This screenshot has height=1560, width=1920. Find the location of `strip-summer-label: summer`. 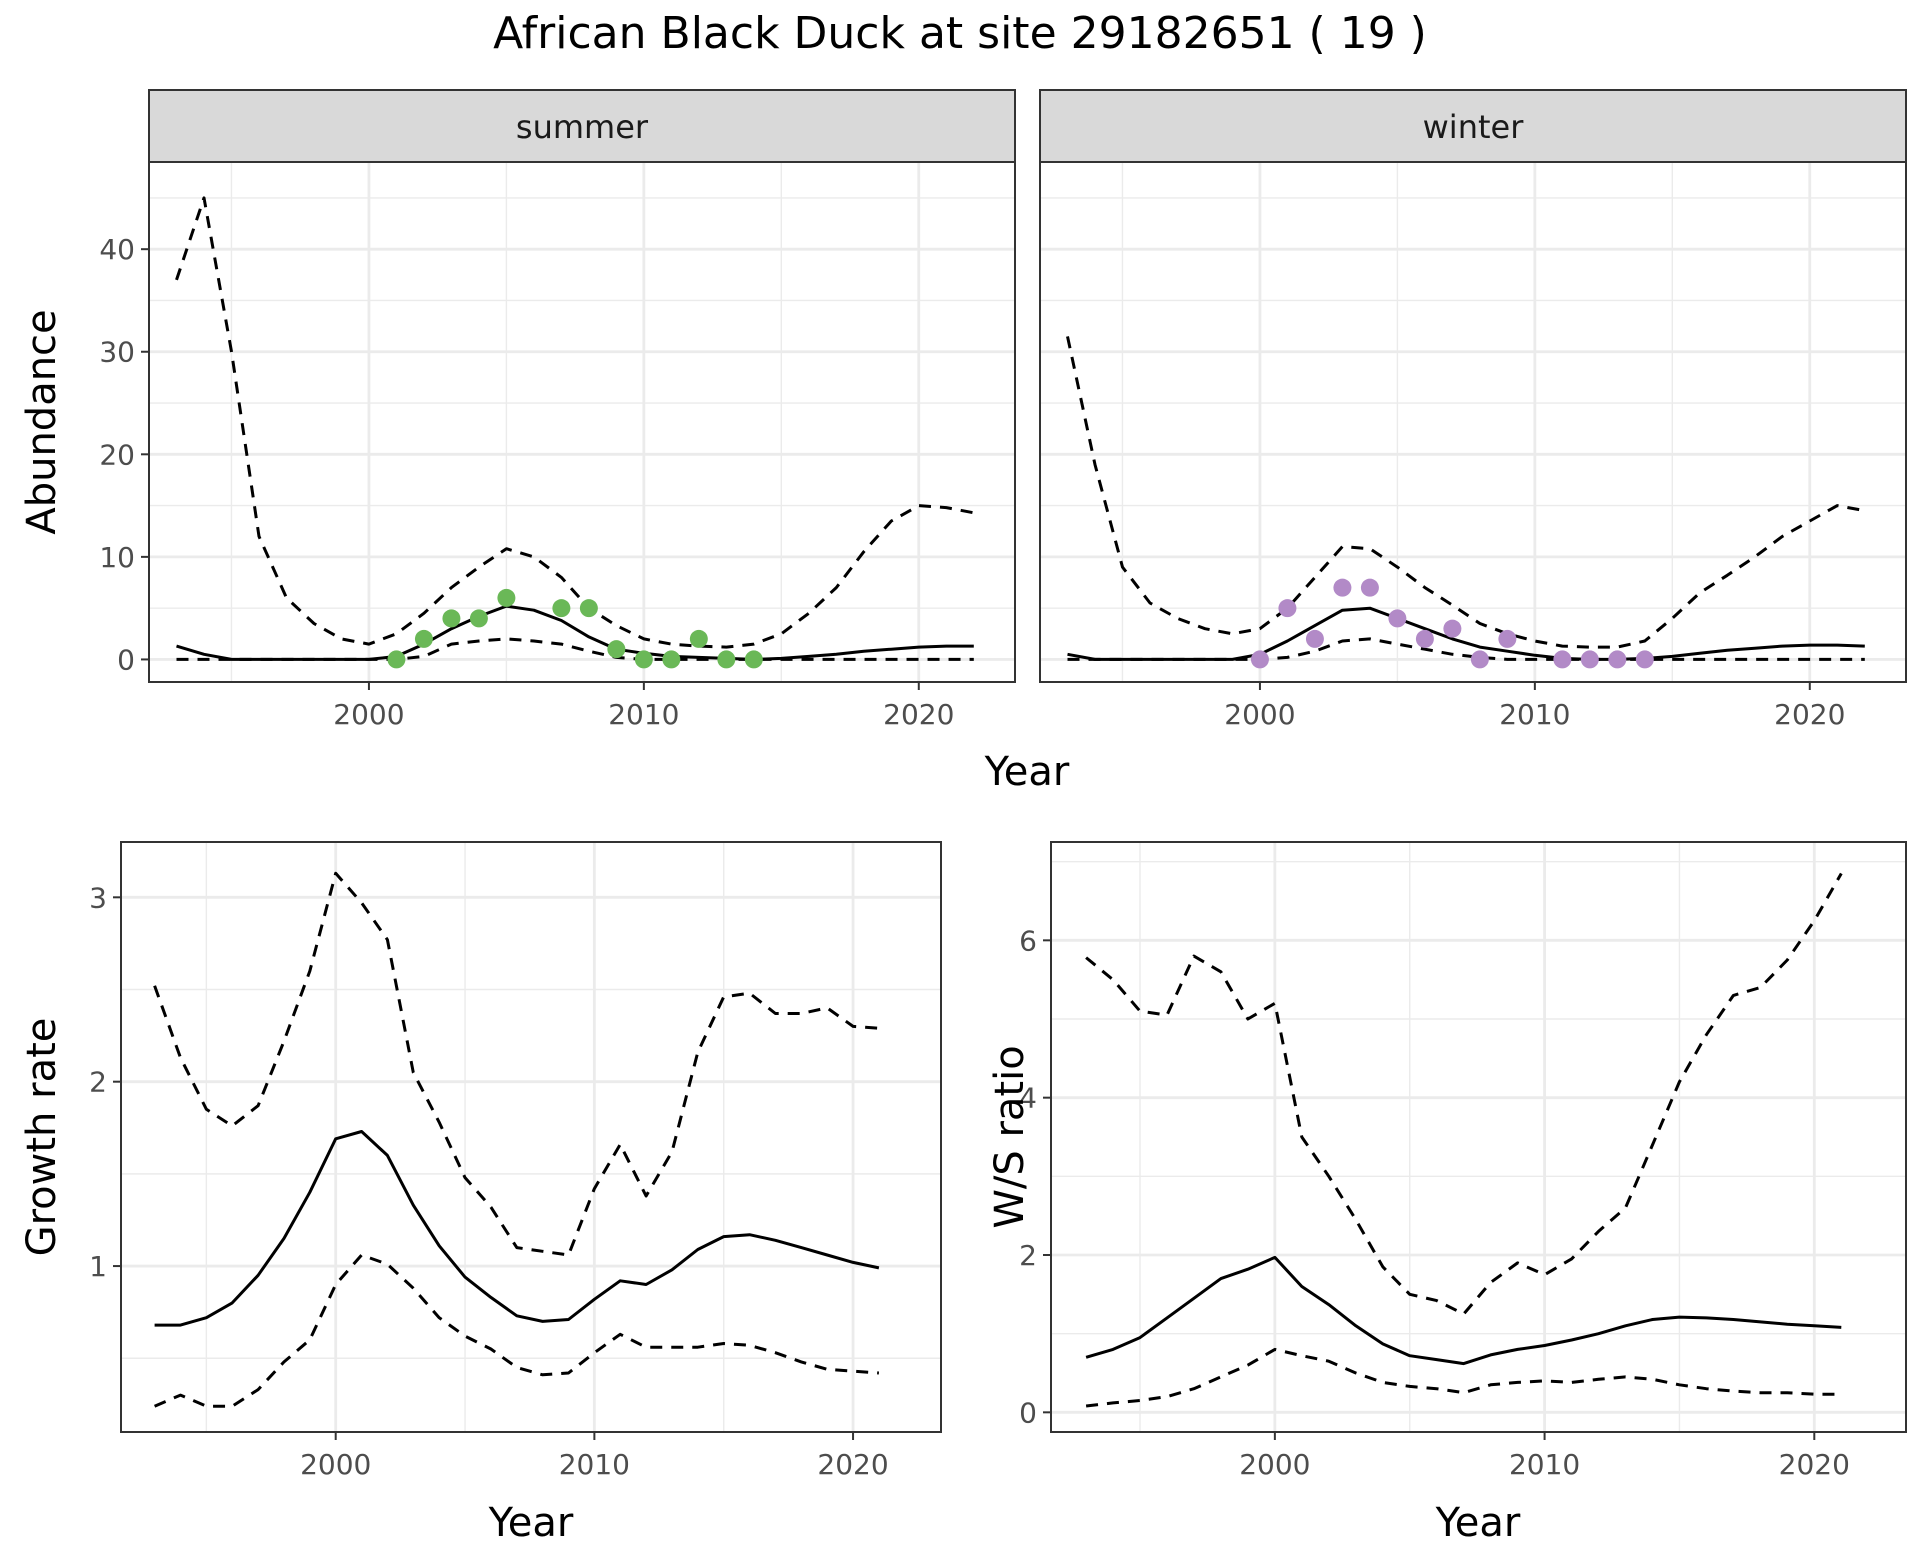

strip-summer-label: summer is located at coordinates (582, 127).